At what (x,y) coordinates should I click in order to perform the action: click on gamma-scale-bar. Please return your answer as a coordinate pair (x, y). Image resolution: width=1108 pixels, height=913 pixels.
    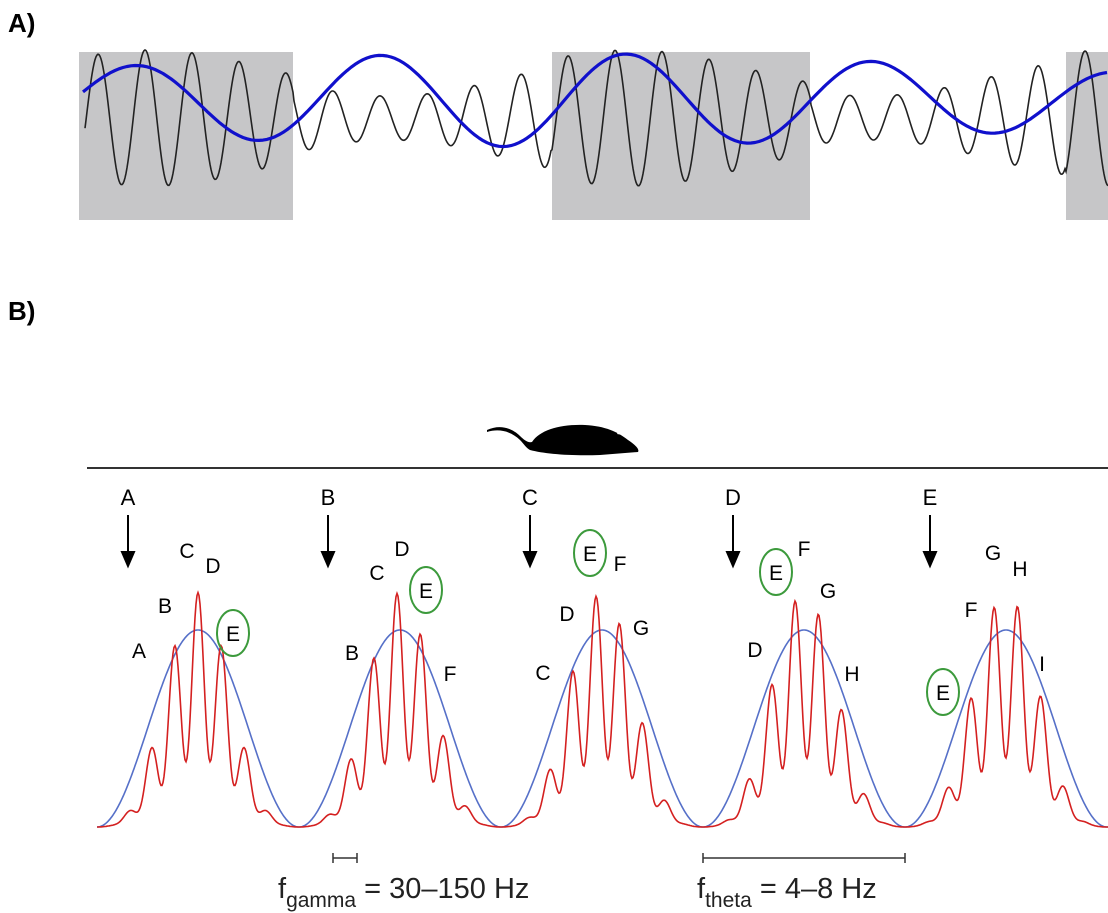
    Looking at the image, I should click on (345, 858).